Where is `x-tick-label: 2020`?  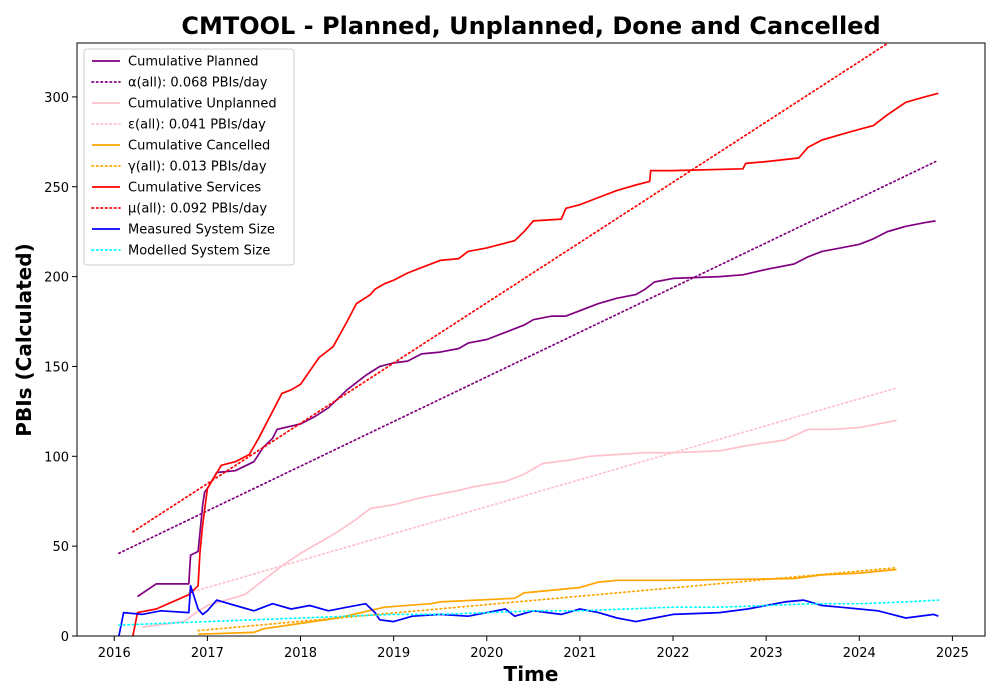
x-tick-label: 2020 is located at coordinates (486, 653).